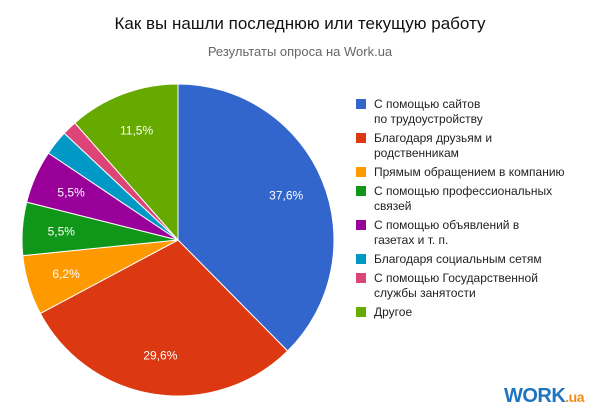  Describe the element at coordinates (574, 397) in the screenshot. I see `logo-suffix-text: .ua` at that location.